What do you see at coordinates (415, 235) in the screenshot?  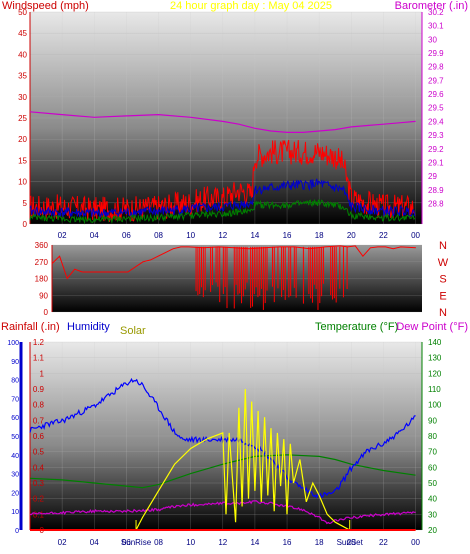 I see `wind-x-tick-label: 00` at bounding box center [415, 235].